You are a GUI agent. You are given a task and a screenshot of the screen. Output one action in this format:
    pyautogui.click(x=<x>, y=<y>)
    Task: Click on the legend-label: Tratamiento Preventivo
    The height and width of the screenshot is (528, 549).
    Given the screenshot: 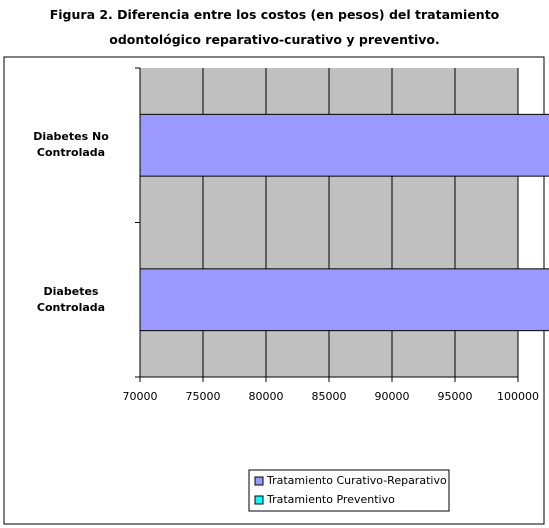 What is the action you would take?
    pyautogui.click(x=330, y=499)
    